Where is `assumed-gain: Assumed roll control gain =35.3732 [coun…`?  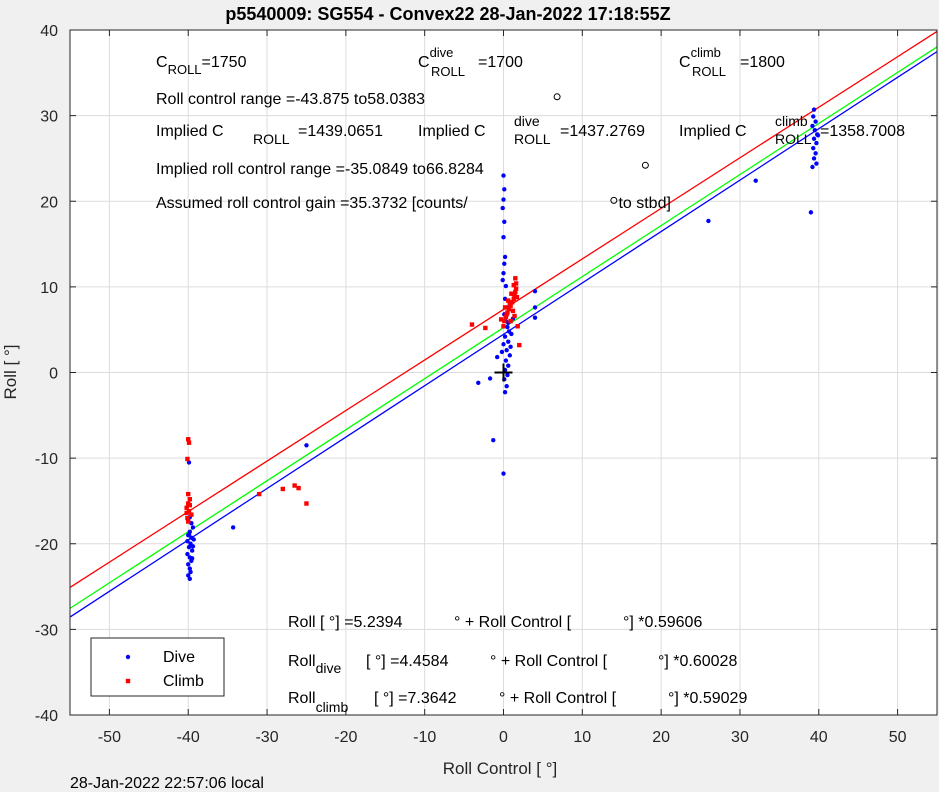 assumed-gain: Assumed roll control gain =35.3732 [coun… is located at coordinates (413, 203).